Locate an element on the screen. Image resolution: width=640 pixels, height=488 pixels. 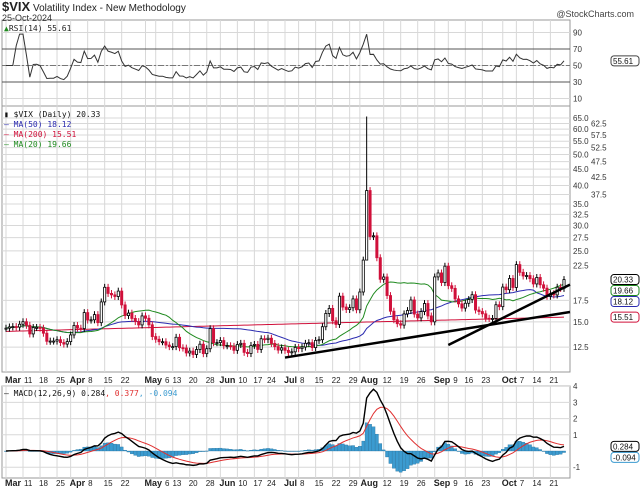
x-tick-label: 29 is located at coordinates (353, 483).